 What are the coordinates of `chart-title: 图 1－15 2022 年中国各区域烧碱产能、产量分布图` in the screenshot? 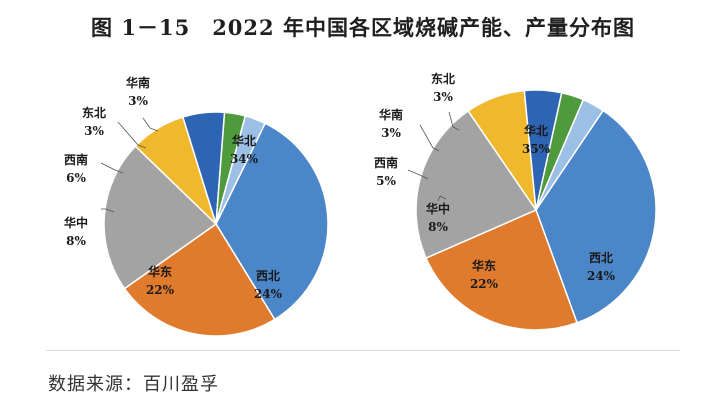 It's located at (363, 27).